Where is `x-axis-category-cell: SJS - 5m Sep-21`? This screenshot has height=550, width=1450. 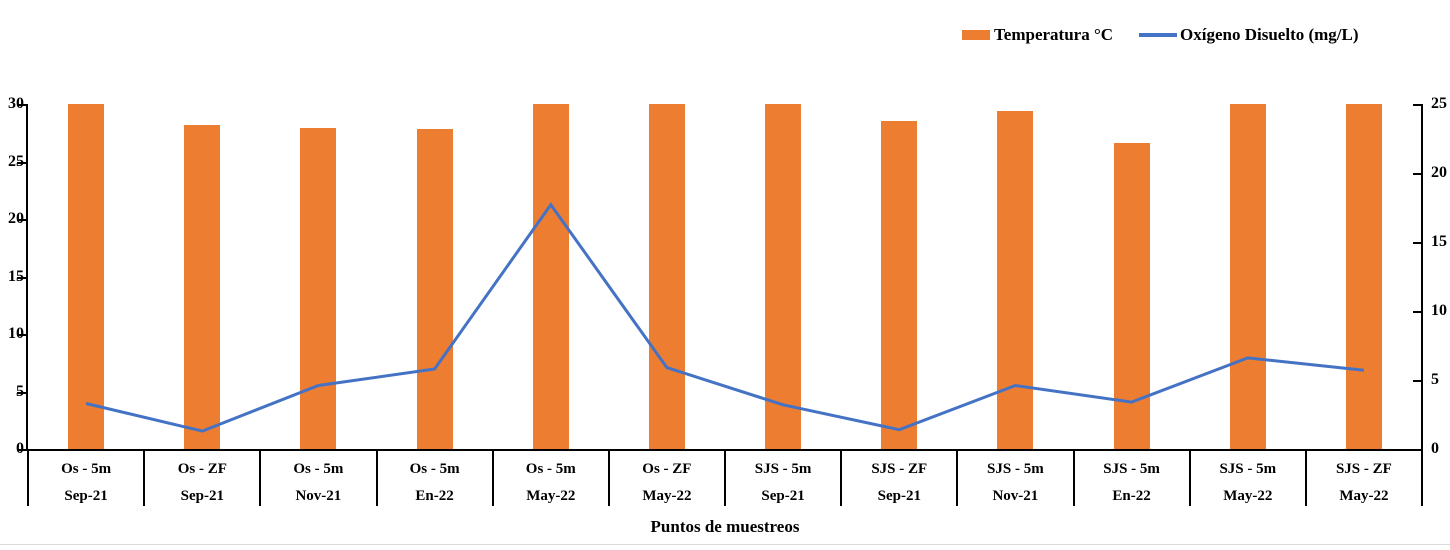
x-axis-category-cell: SJS - 5m Sep-21 is located at coordinates (783, 479).